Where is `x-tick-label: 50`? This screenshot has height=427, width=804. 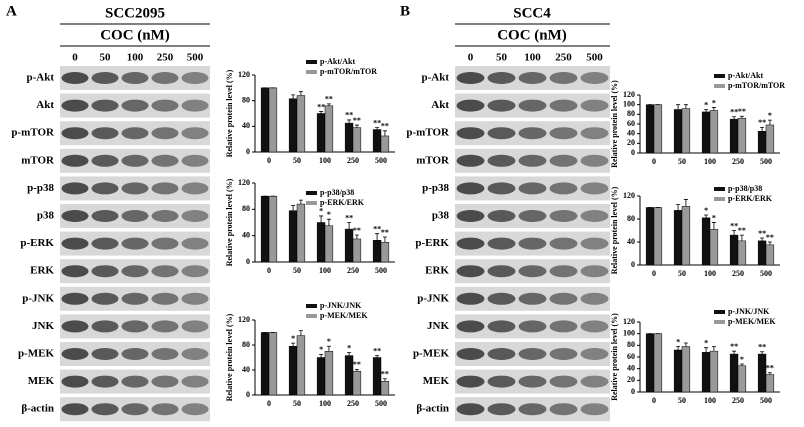 x-tick-label: 50 is located at coordinates (682, 161).